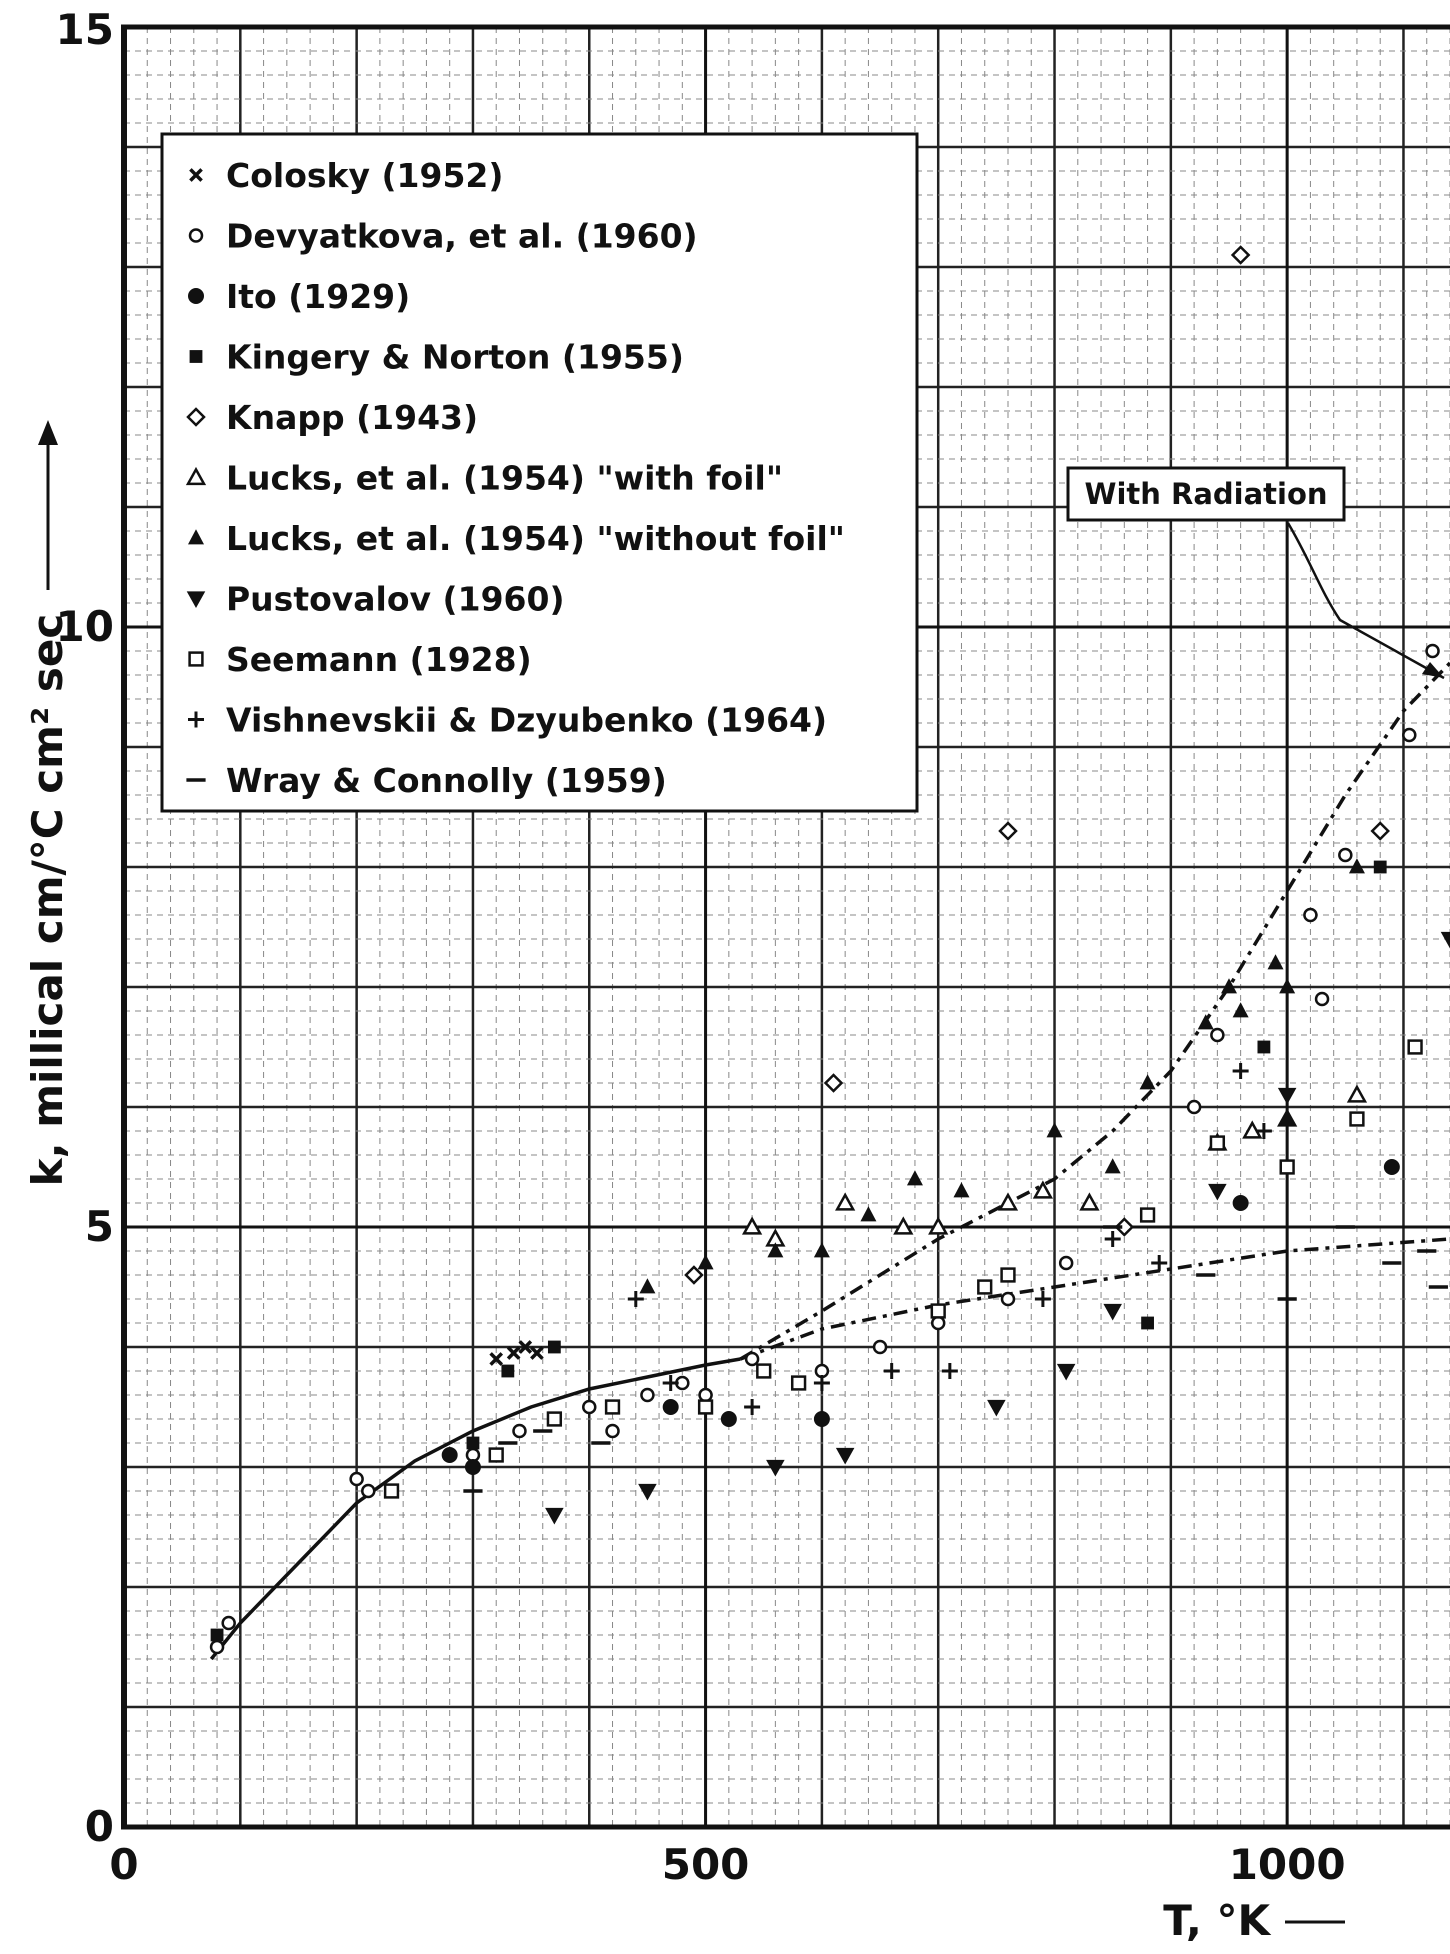 Image resolution: width=1450 pixels, height=1954 pixels. Describe the element at coordinates (85, 626) in the screenshot. I see `y-tick-label: 10` at that location.